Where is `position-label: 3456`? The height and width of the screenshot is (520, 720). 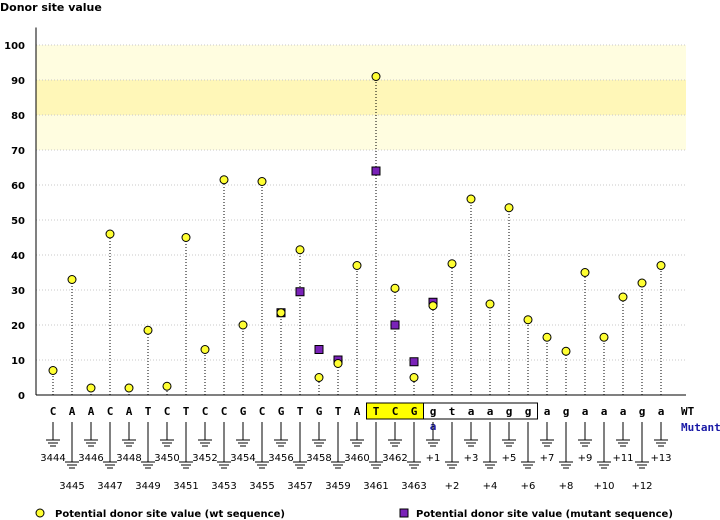 position-label: 3456 is located at coordinates (280, 458).